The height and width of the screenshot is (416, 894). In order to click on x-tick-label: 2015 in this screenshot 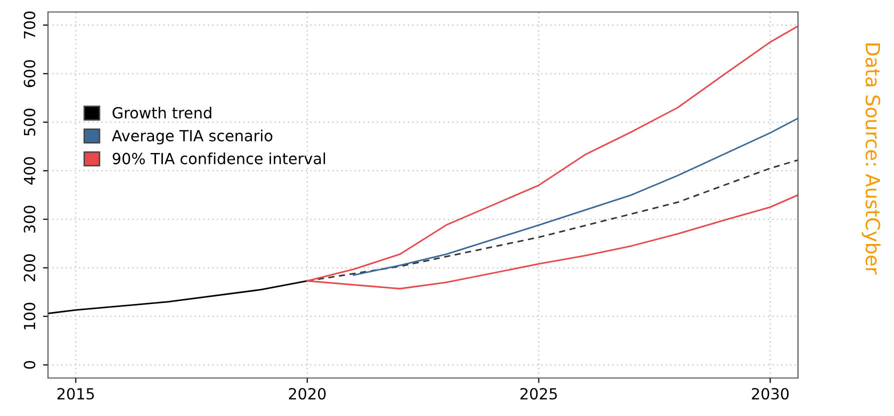, I will do `click(75, 394)`.